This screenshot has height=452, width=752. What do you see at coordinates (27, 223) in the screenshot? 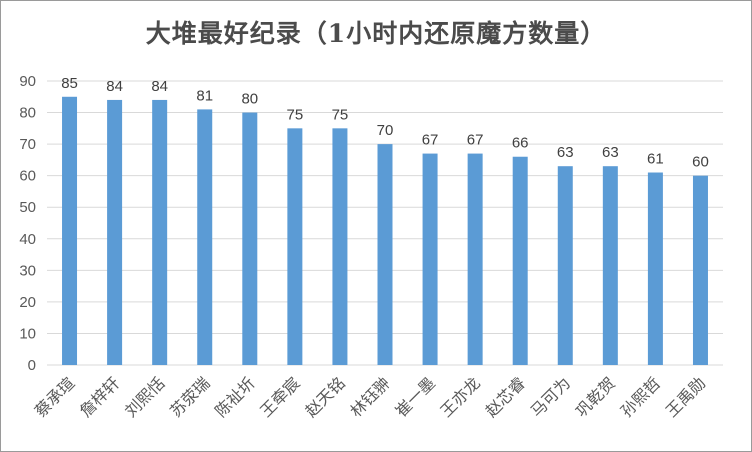
I see `y-axis-ticks: 0 10 20 30 40 50 60 70 80 90` at bounding box center [27, 223].